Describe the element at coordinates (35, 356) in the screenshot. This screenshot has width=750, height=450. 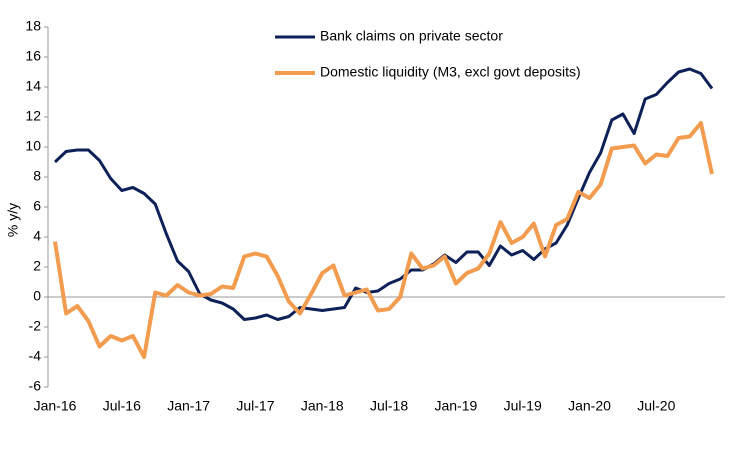
I see `y-tick-label: -4` at that location.